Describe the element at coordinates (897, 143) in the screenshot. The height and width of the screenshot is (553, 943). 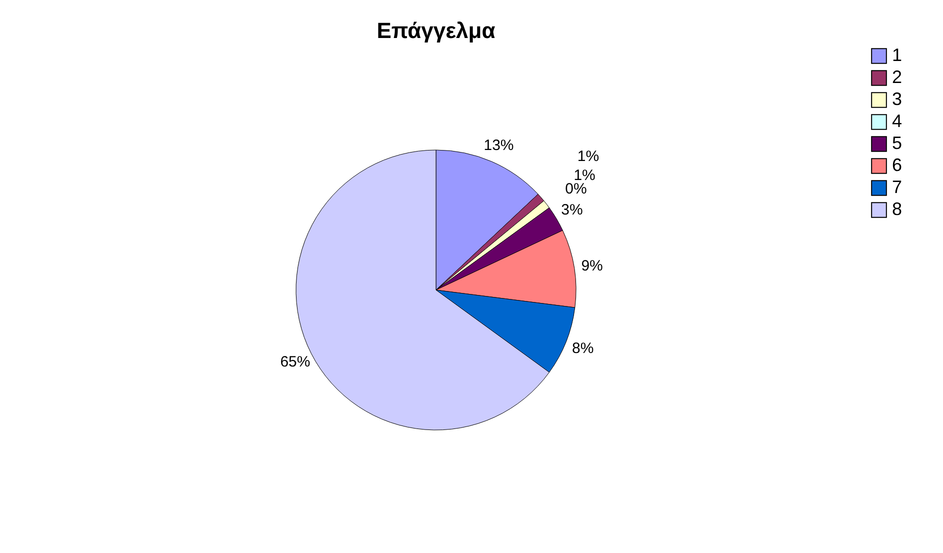
I see `legend-label: 5` at that location.